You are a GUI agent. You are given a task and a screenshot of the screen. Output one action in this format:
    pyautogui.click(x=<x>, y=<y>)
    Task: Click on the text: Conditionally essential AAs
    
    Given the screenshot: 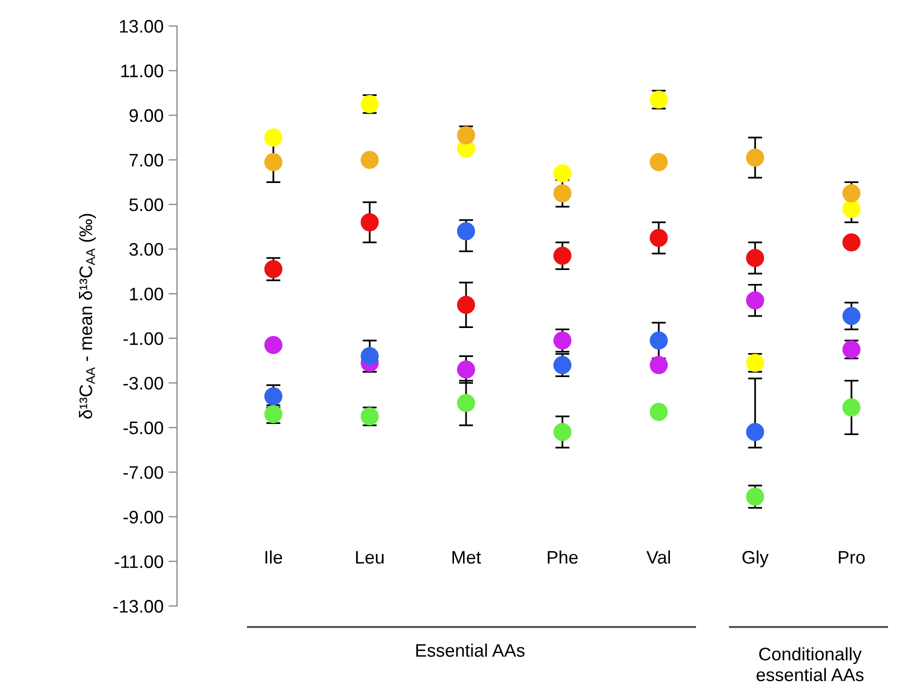 What is the action you would take?
    pyautogui.click(x=810, y=664)
    